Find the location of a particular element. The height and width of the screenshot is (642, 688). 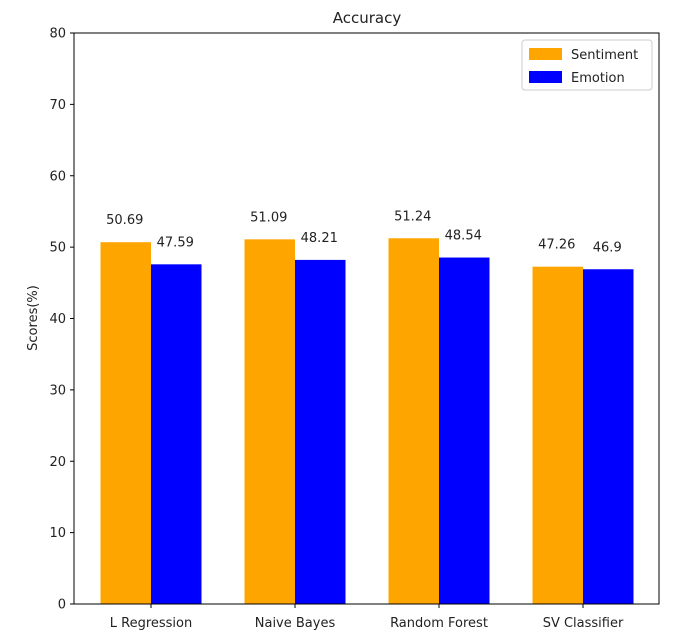

data-label: 46.9 is located at coordinates (607, 247).